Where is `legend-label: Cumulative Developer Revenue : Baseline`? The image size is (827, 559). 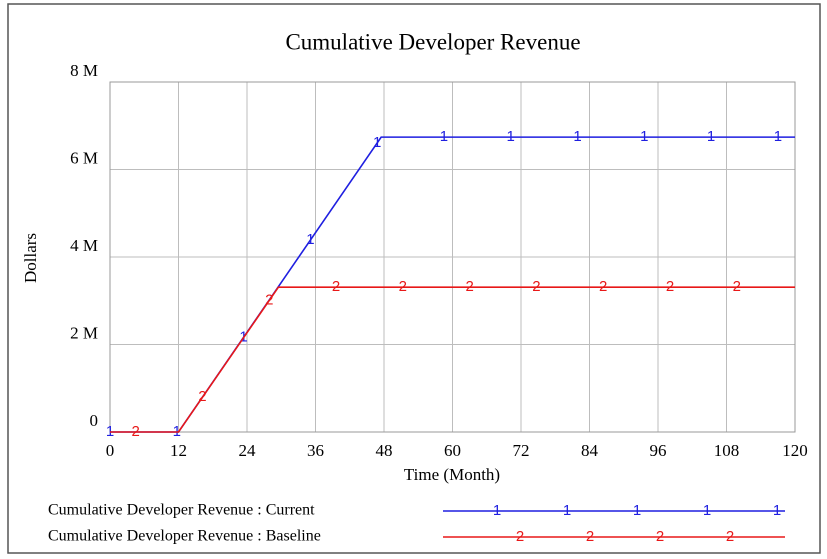 legend-label: Cumulative Developer Revenue : Baseline is located at coordinates (184, 536).